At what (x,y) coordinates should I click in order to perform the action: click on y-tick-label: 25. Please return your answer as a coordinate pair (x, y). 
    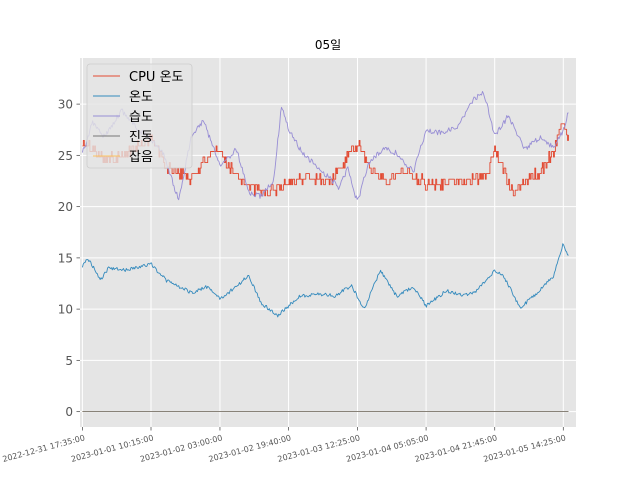
    Looking at the image, I should click on (65, 156).